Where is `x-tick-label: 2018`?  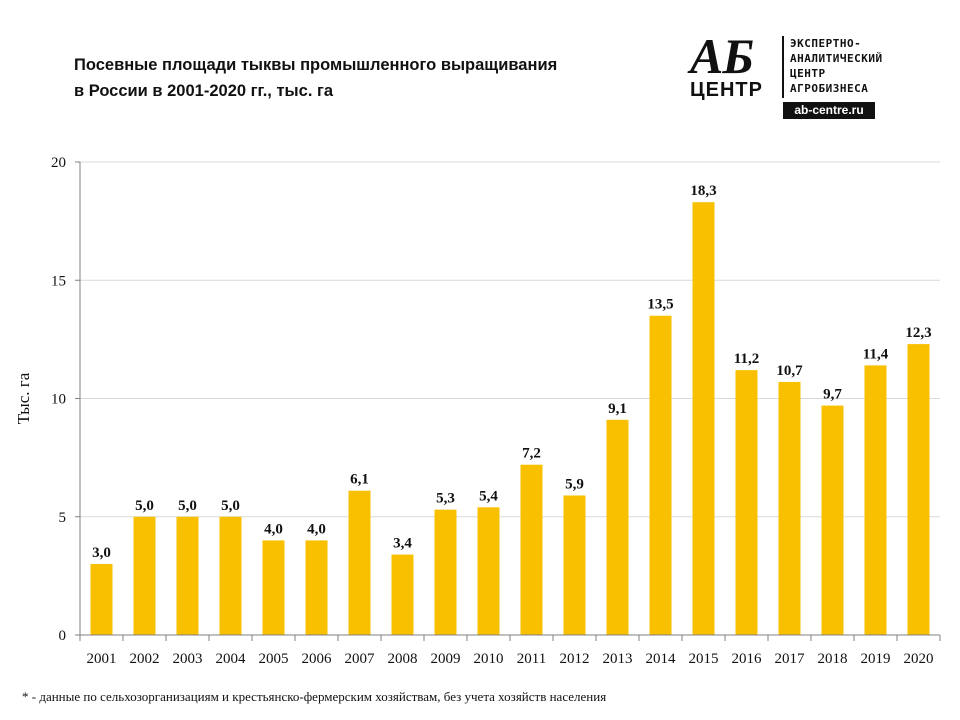
x-tick-label: 2018 is located at coordinates (833, 659).